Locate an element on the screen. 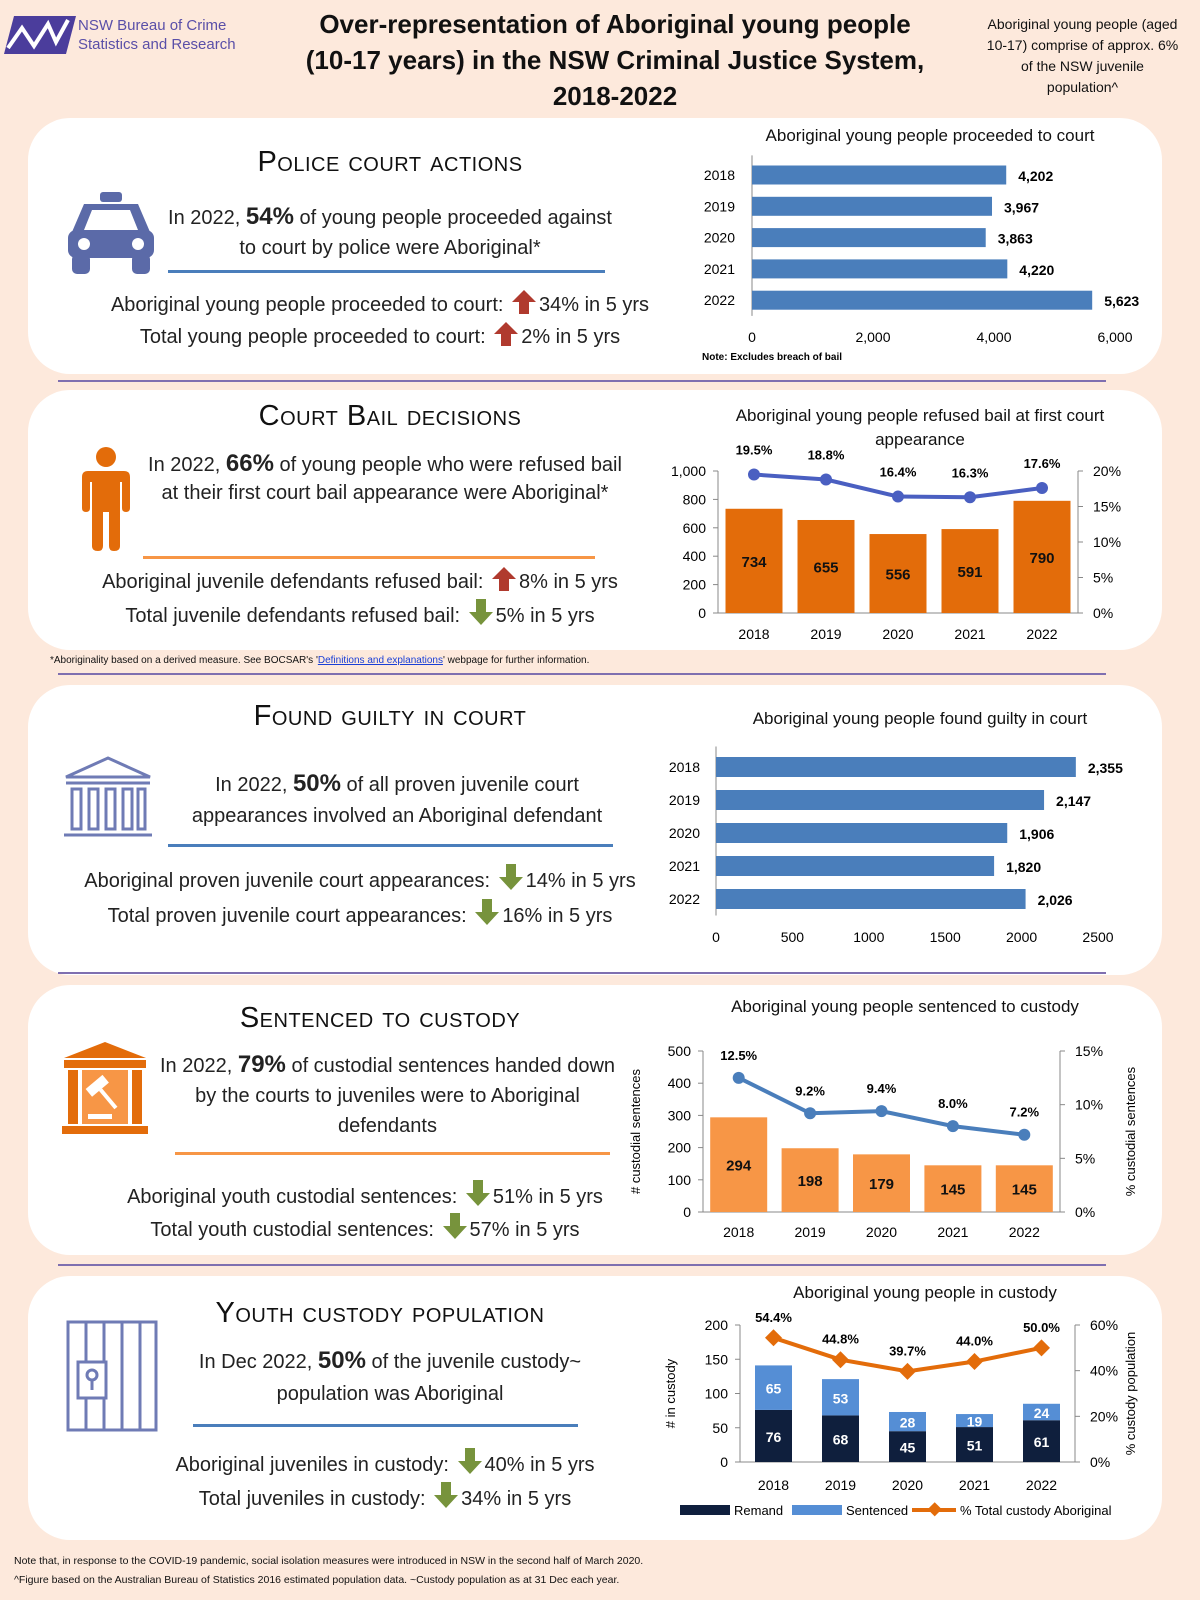 This screenshot has height=1600, width=1200. value-label: 2,147 is located at coordinates (1073, 801).